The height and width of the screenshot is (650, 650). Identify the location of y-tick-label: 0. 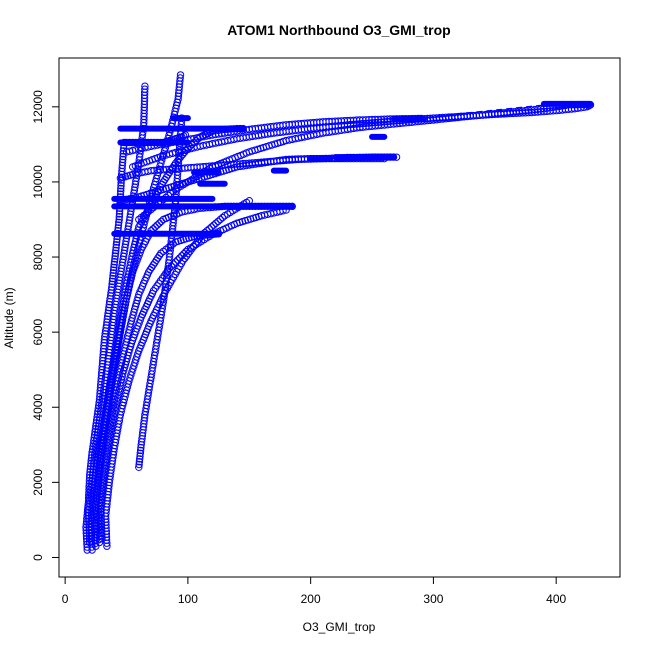
(38, 557).